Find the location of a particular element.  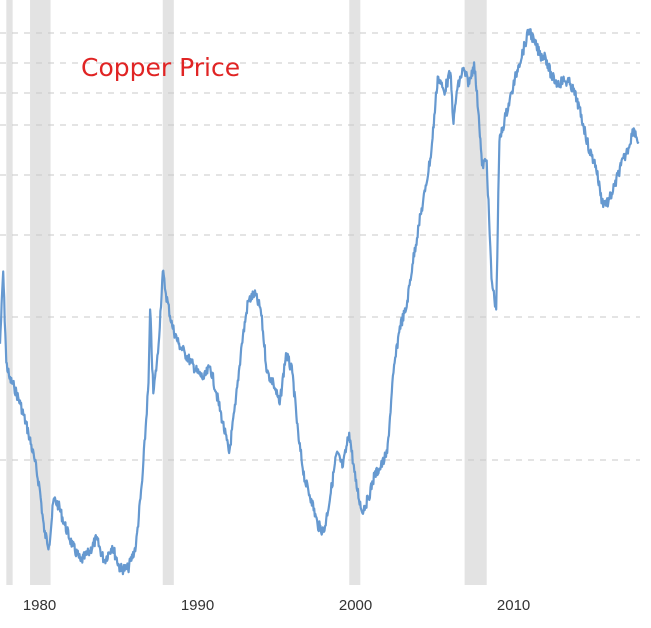

x-tick-label: 1980 is located at coordinates (39, 605).